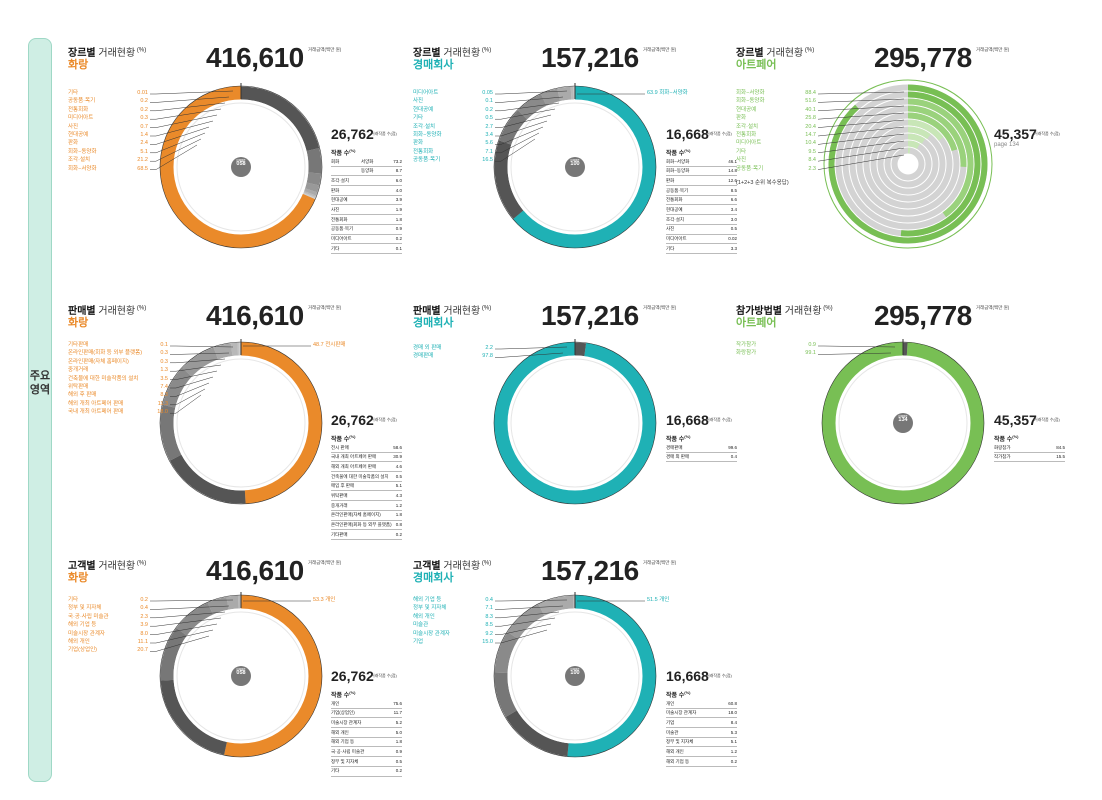 The image size is (1102, 800). What do you see at coordinates (366, 458) in the screenshot?
I see `table-row: 국내 개최 아트페어 판매 30.9` at bounding box center [366, 458].